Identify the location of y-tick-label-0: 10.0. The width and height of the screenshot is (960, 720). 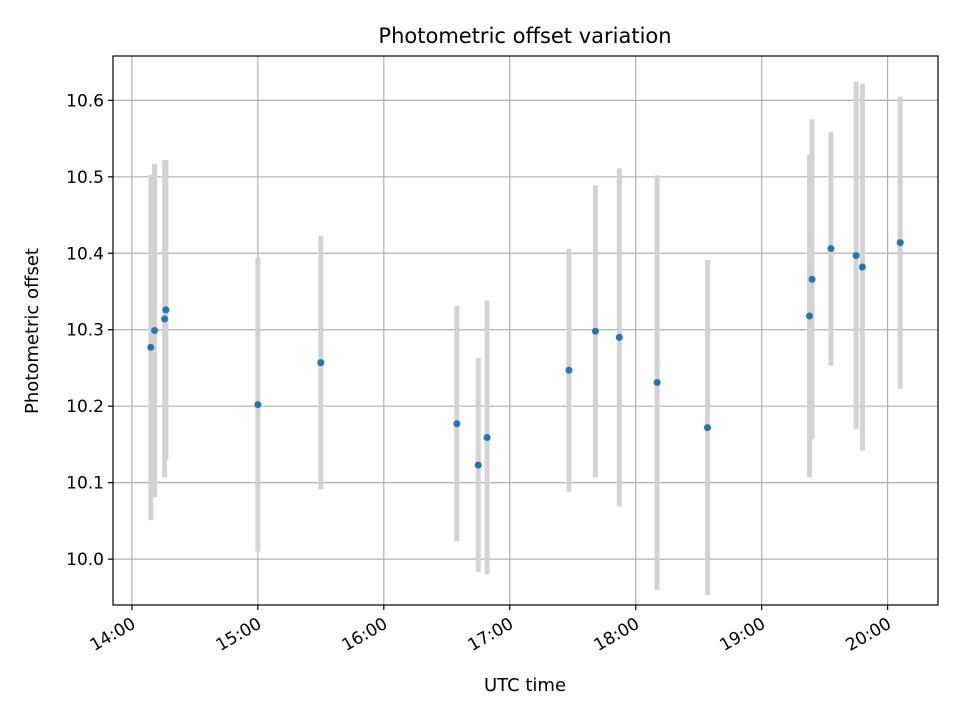
(85, 560).